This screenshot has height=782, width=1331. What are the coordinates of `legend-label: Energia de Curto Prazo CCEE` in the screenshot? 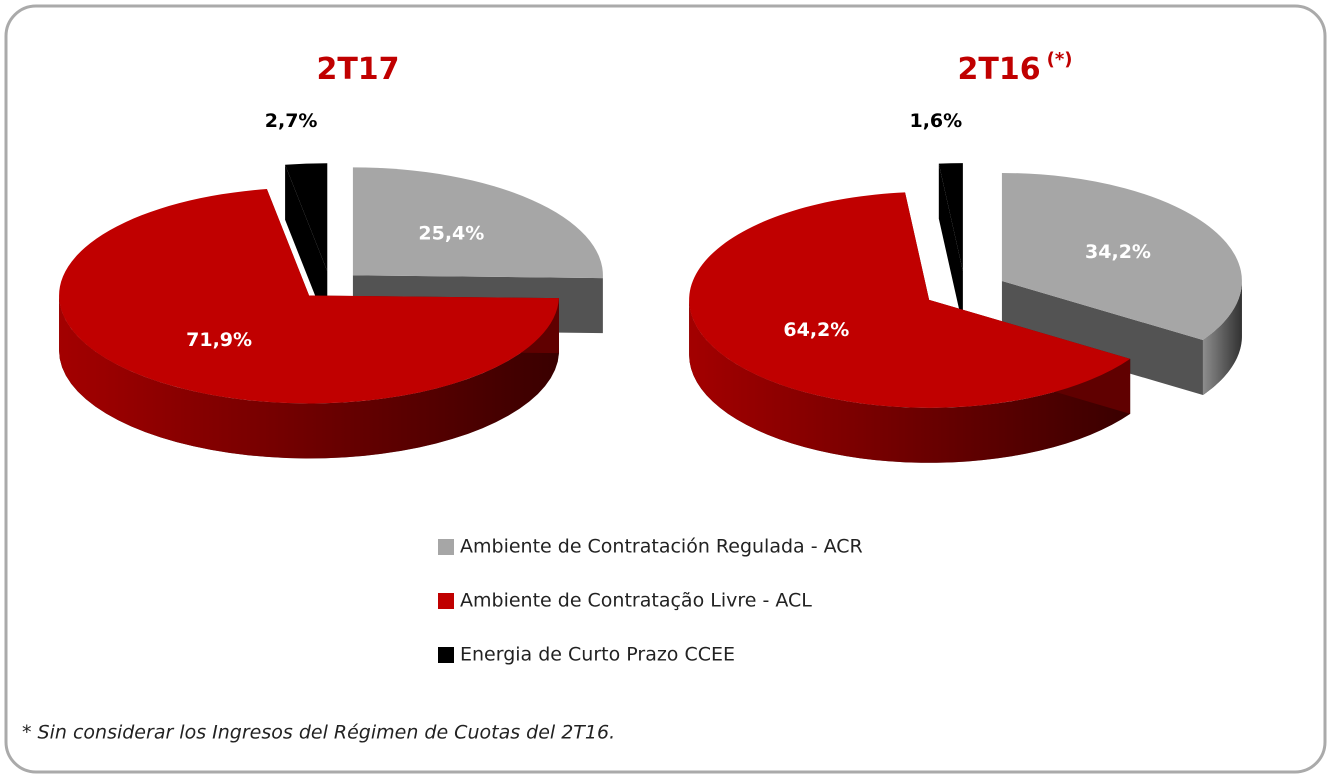 It's located at (597, 655).